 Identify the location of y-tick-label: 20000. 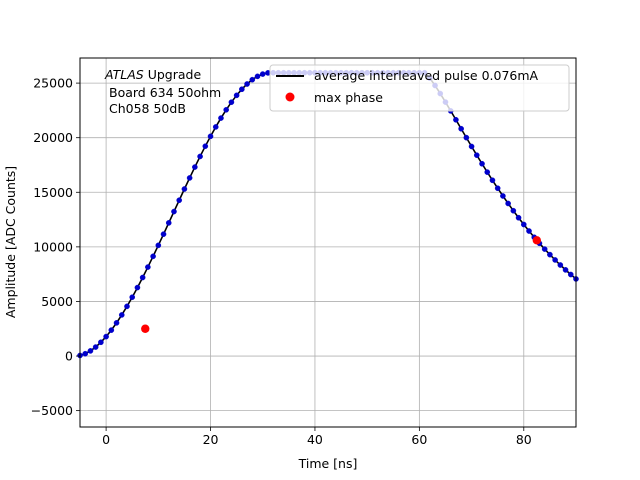
(53, 137).